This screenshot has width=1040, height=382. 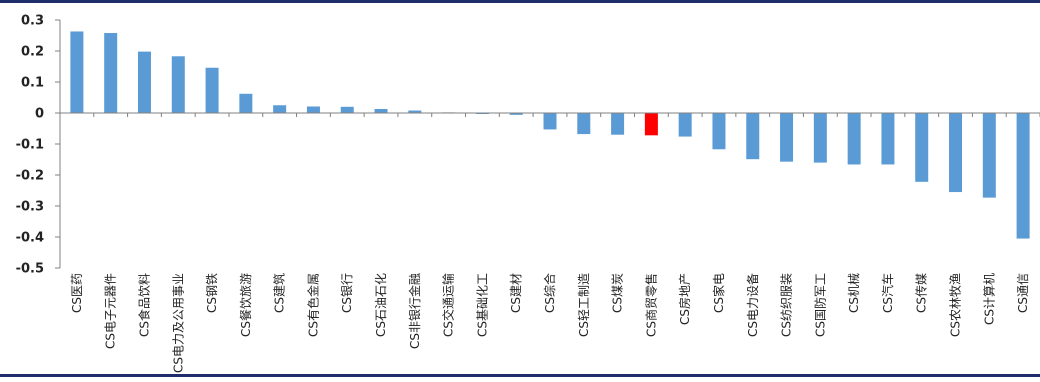 I want to click on top-border, so click(x=520, y=1).